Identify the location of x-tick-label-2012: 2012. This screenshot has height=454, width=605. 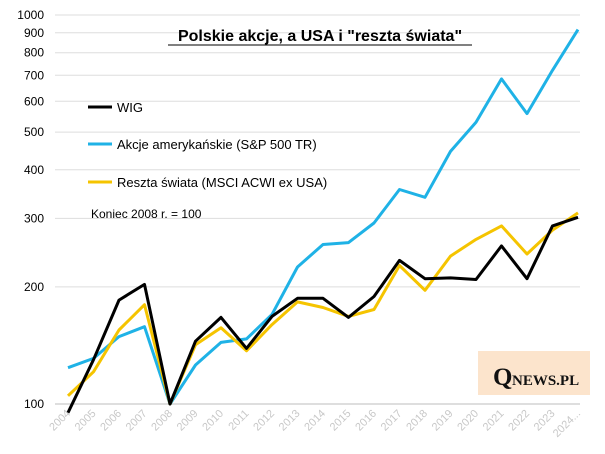
(264, 421).